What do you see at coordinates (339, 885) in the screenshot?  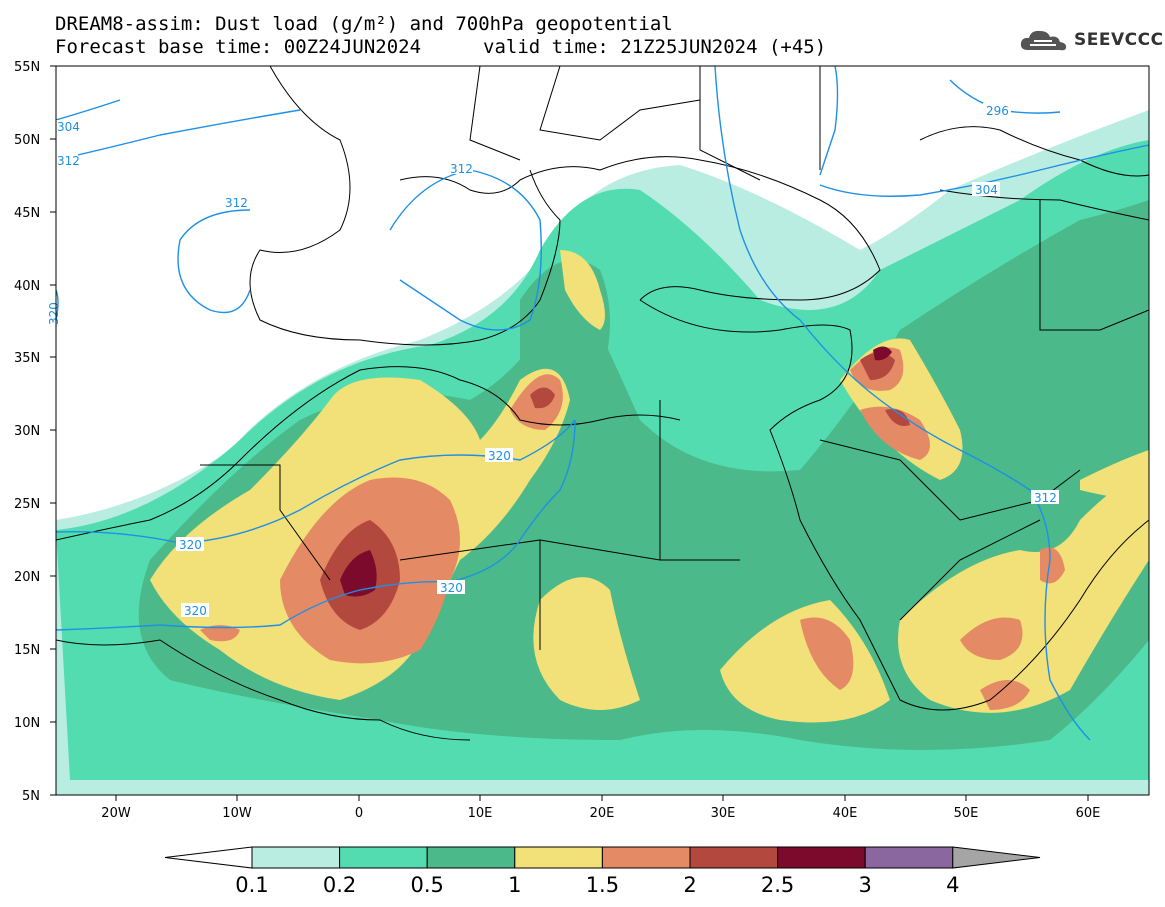 I see `colorbar-label: 0.2` at bounding box center [339, 885].